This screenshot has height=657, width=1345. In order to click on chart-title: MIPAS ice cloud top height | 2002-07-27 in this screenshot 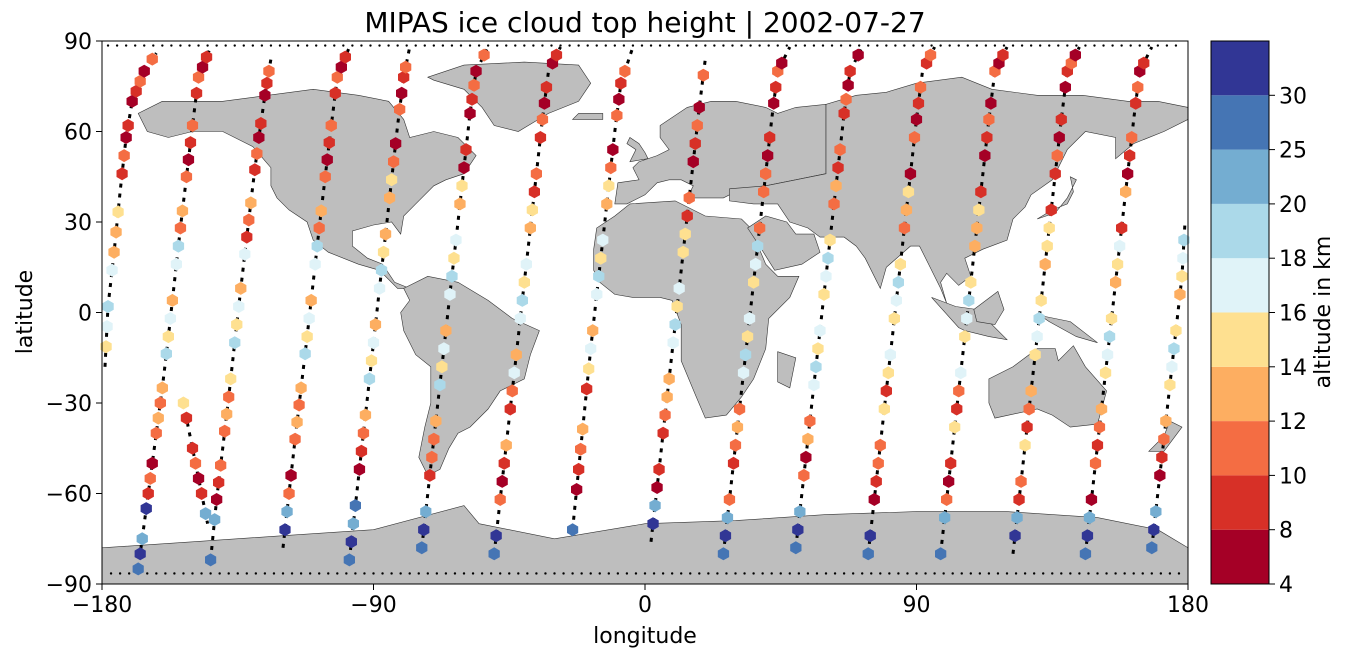, I will do `click(644, 22)`.